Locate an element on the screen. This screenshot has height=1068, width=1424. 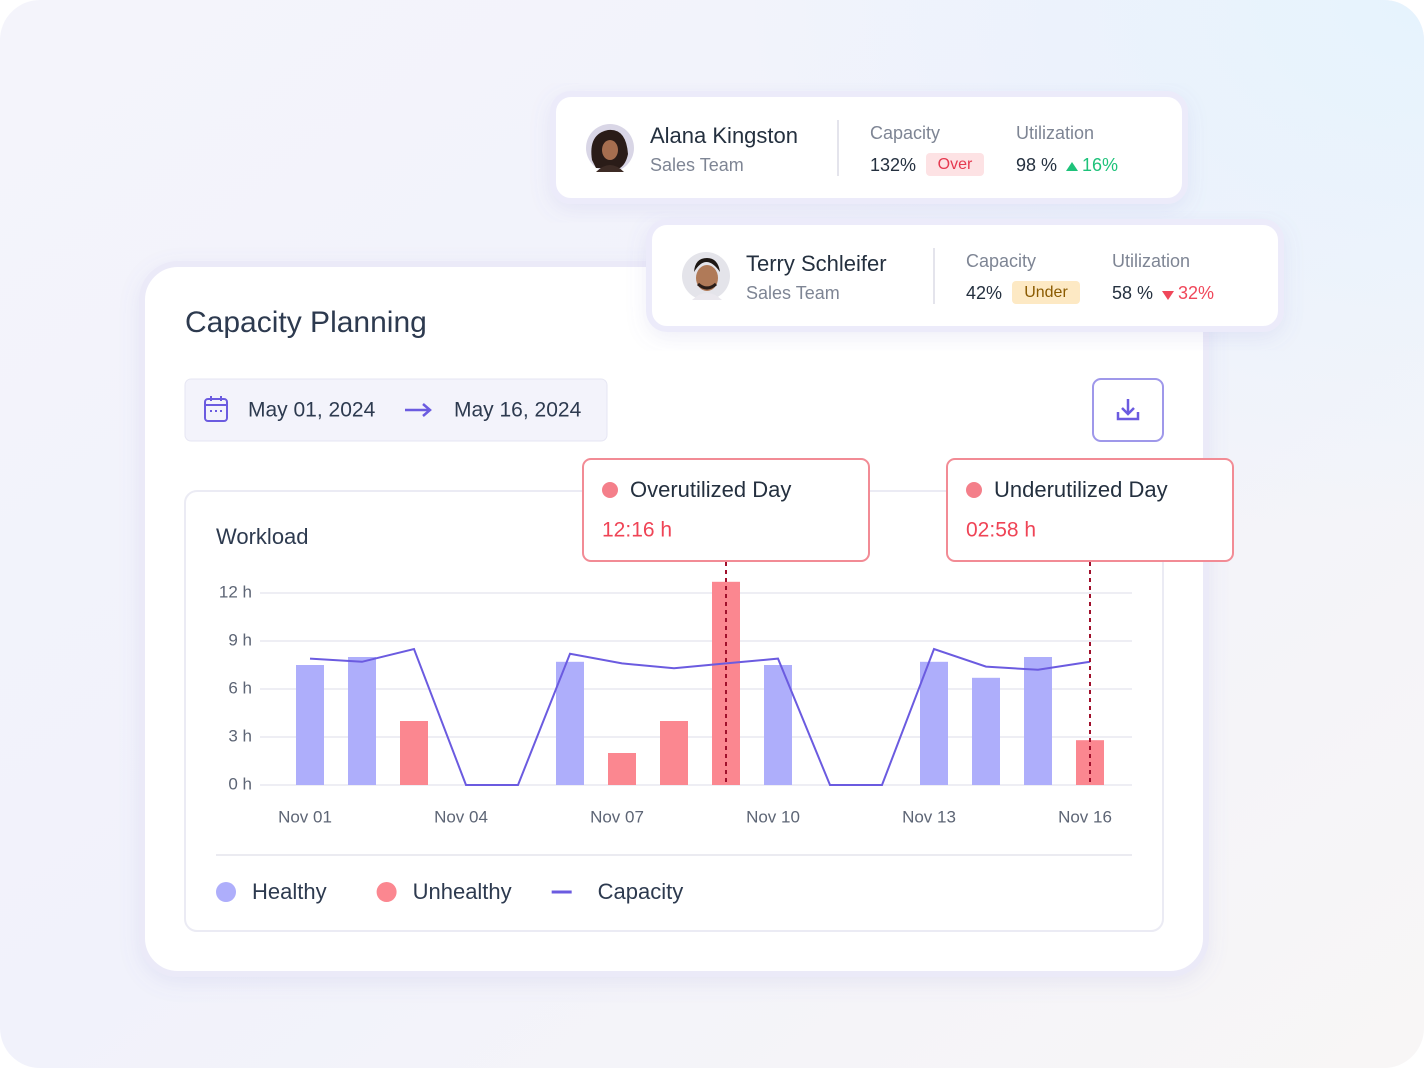
arrow-icon is located at coordinates (418, 410).